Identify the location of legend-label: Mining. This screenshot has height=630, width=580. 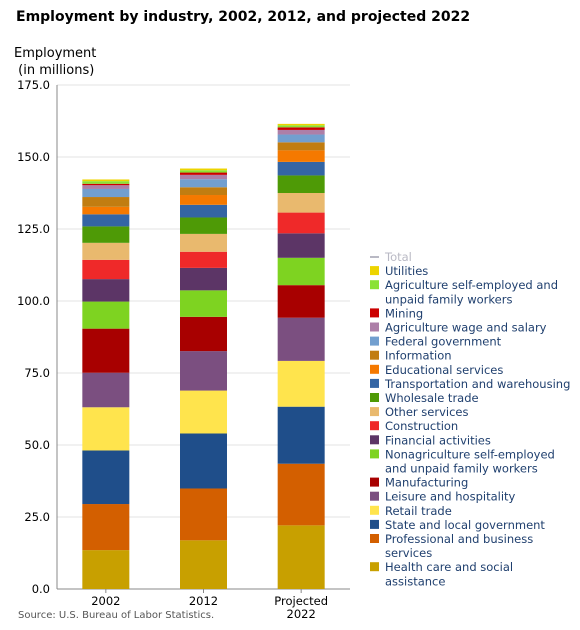
(404, 313).